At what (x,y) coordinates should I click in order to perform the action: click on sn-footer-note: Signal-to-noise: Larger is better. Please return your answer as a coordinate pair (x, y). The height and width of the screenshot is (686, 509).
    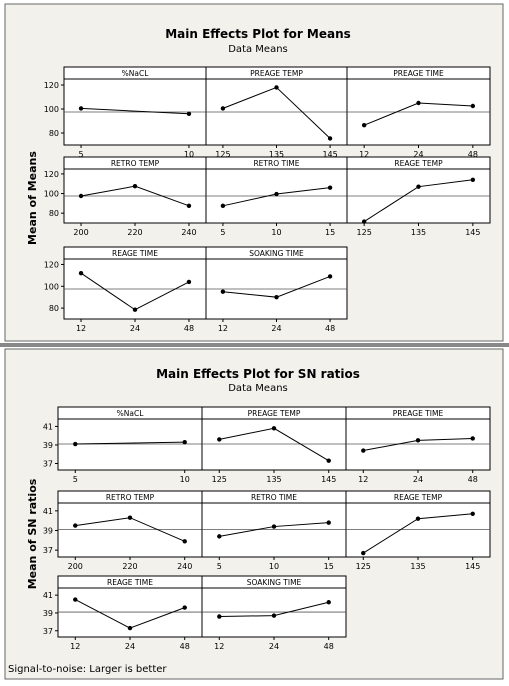
    Looking at the image, I should click on (87, 669).